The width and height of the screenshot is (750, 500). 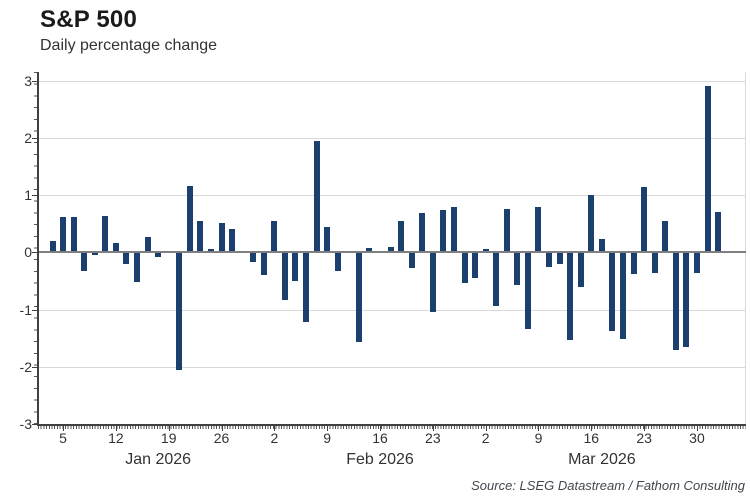 I want to click on zero-line, so click(x=392, y=252).